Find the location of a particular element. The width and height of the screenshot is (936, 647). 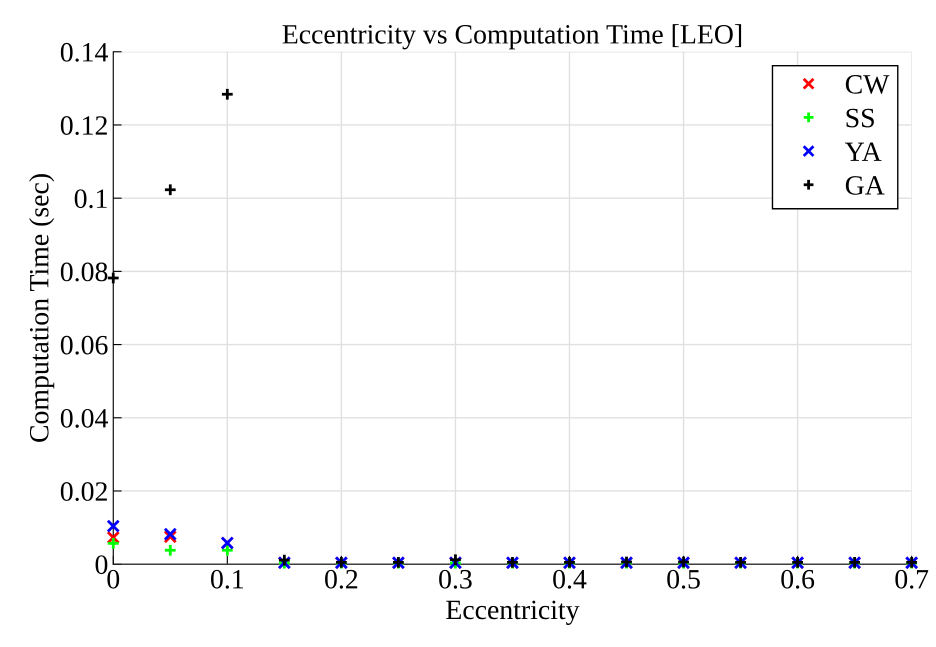

x-axis-title: Eccentricity is located at coordinates (513, 612).